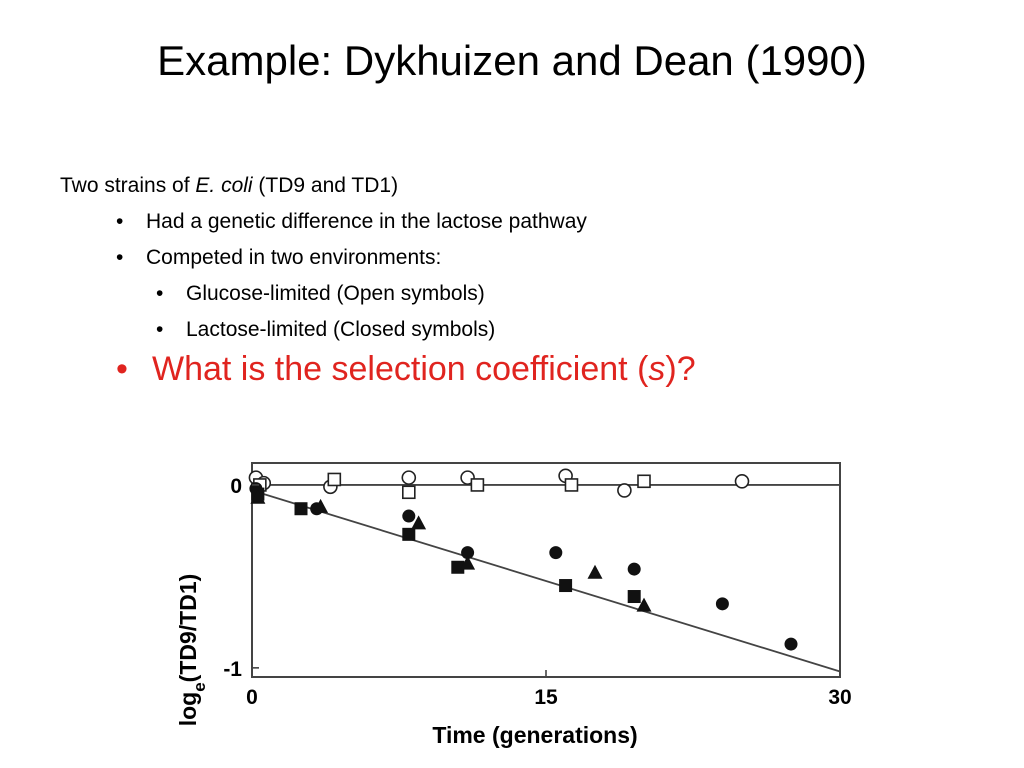  What do you see at coordinates (680, 369) in the screenshot?
I see `question-suffix: )?` at bounding box center [680, 369].